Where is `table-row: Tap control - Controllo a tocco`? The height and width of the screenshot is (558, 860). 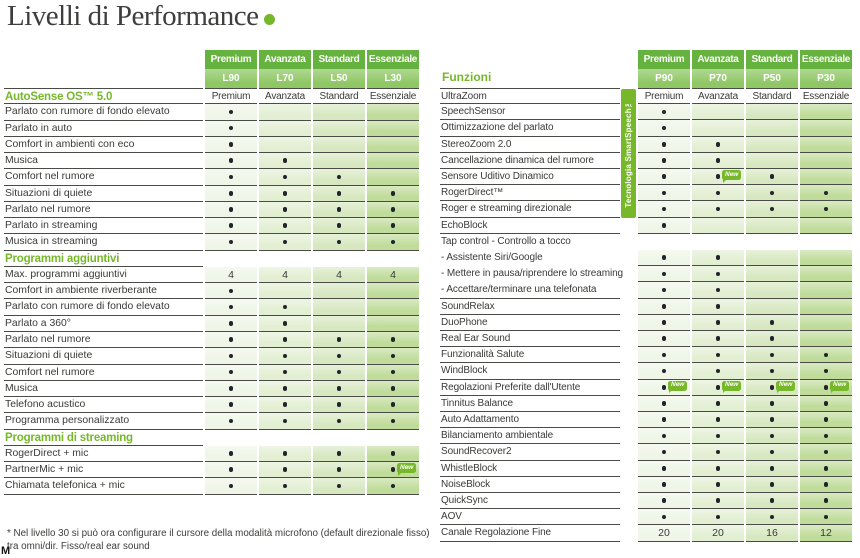 table-row: Tap control - Controllo a tocco is located at coordinates (646, 242).